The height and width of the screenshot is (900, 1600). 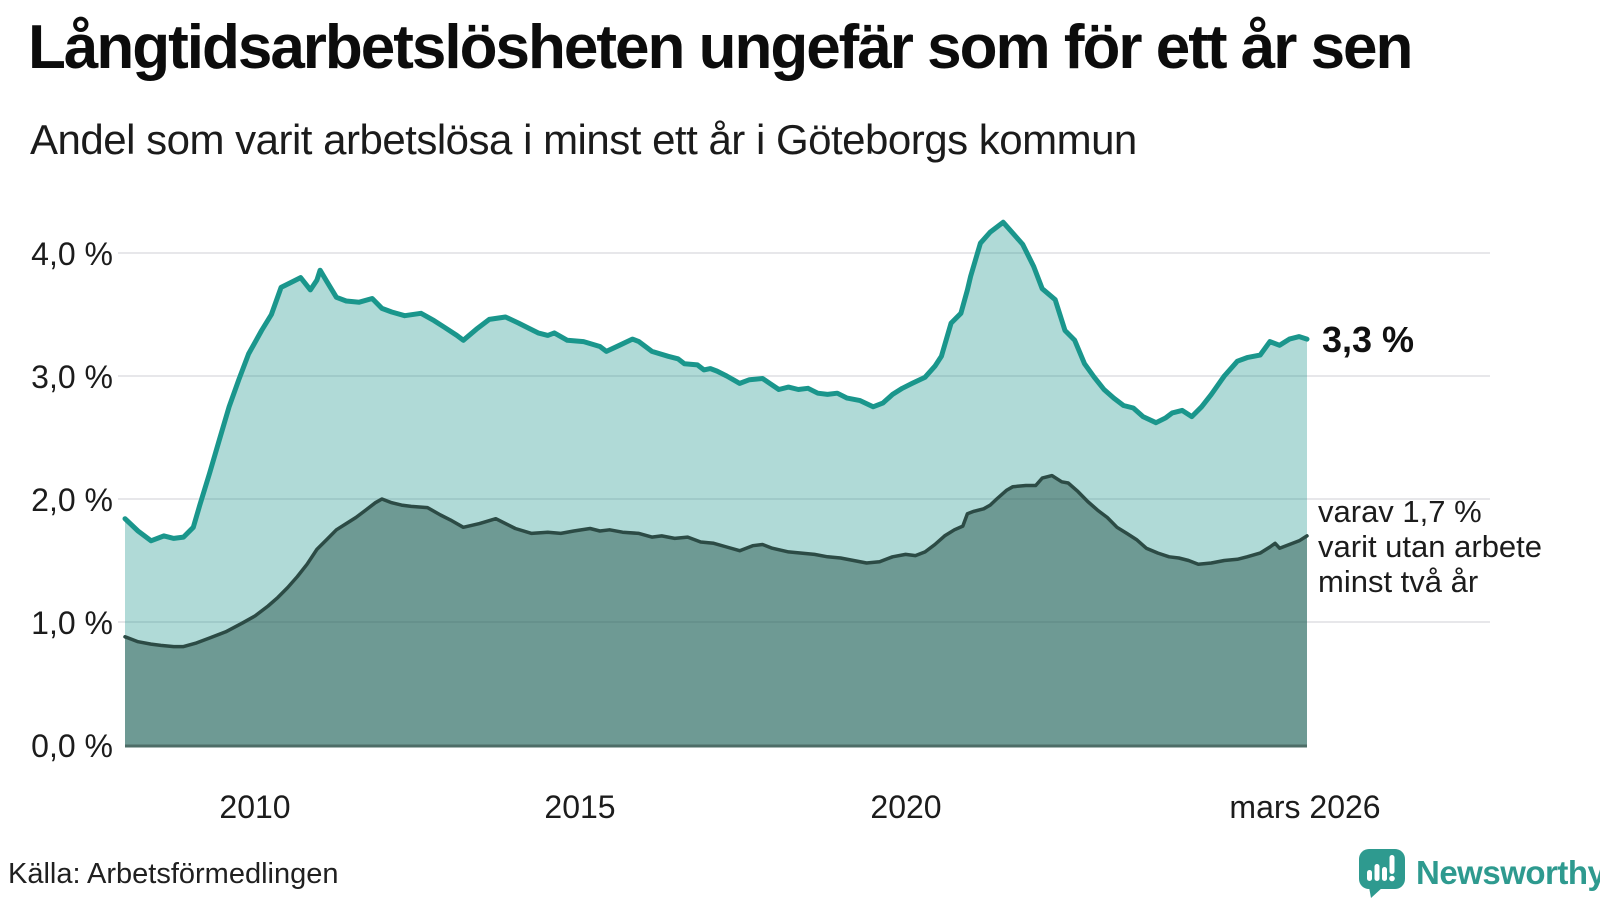 What do you see at coordinates (1304, 807) in the screenshot?
I see `x-tick-label: mars 2026` at bounding box center [1304, 807].